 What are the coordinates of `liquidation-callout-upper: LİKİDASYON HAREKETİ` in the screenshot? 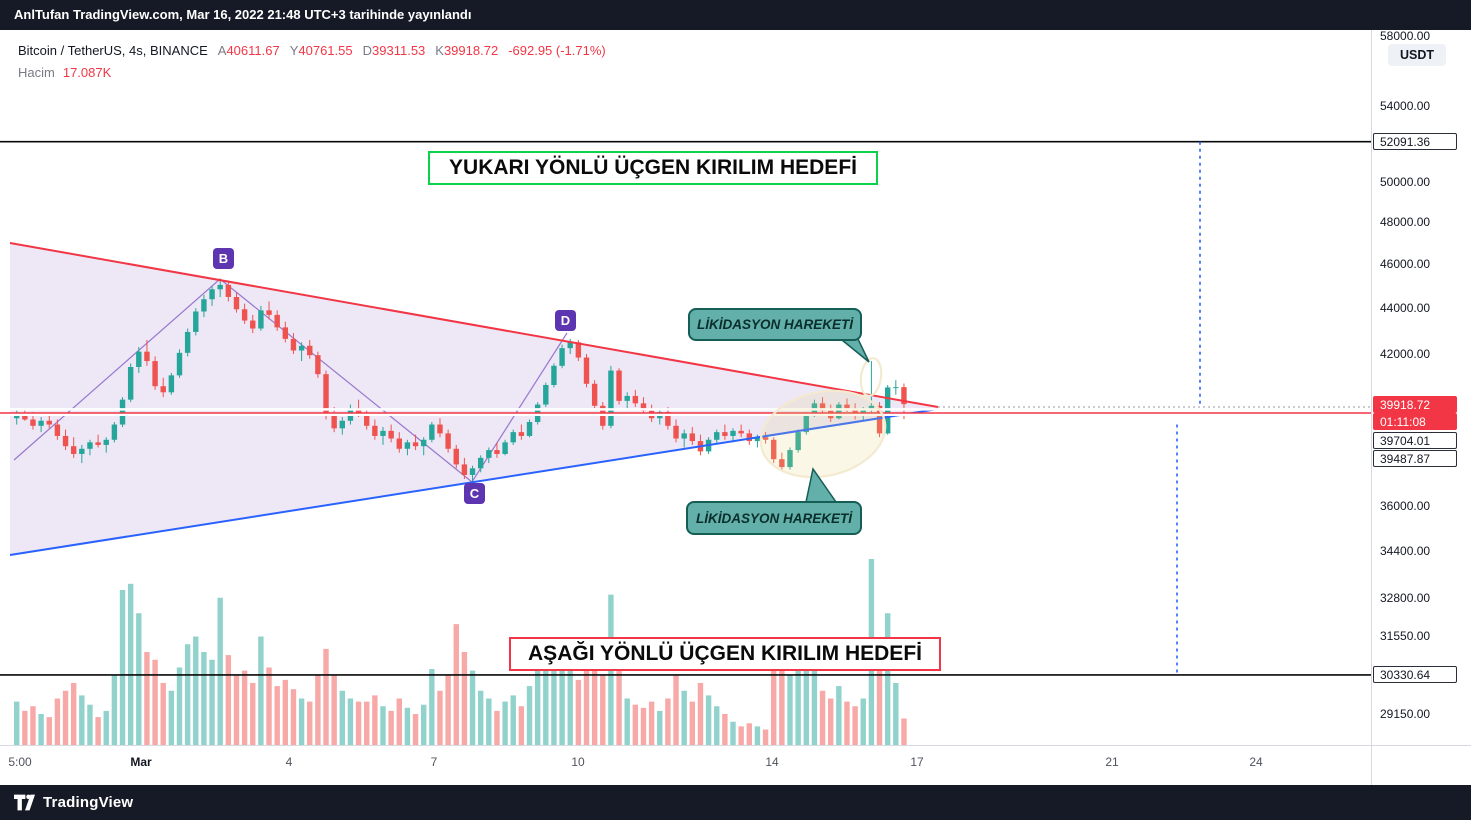 It's located at (775, 324).